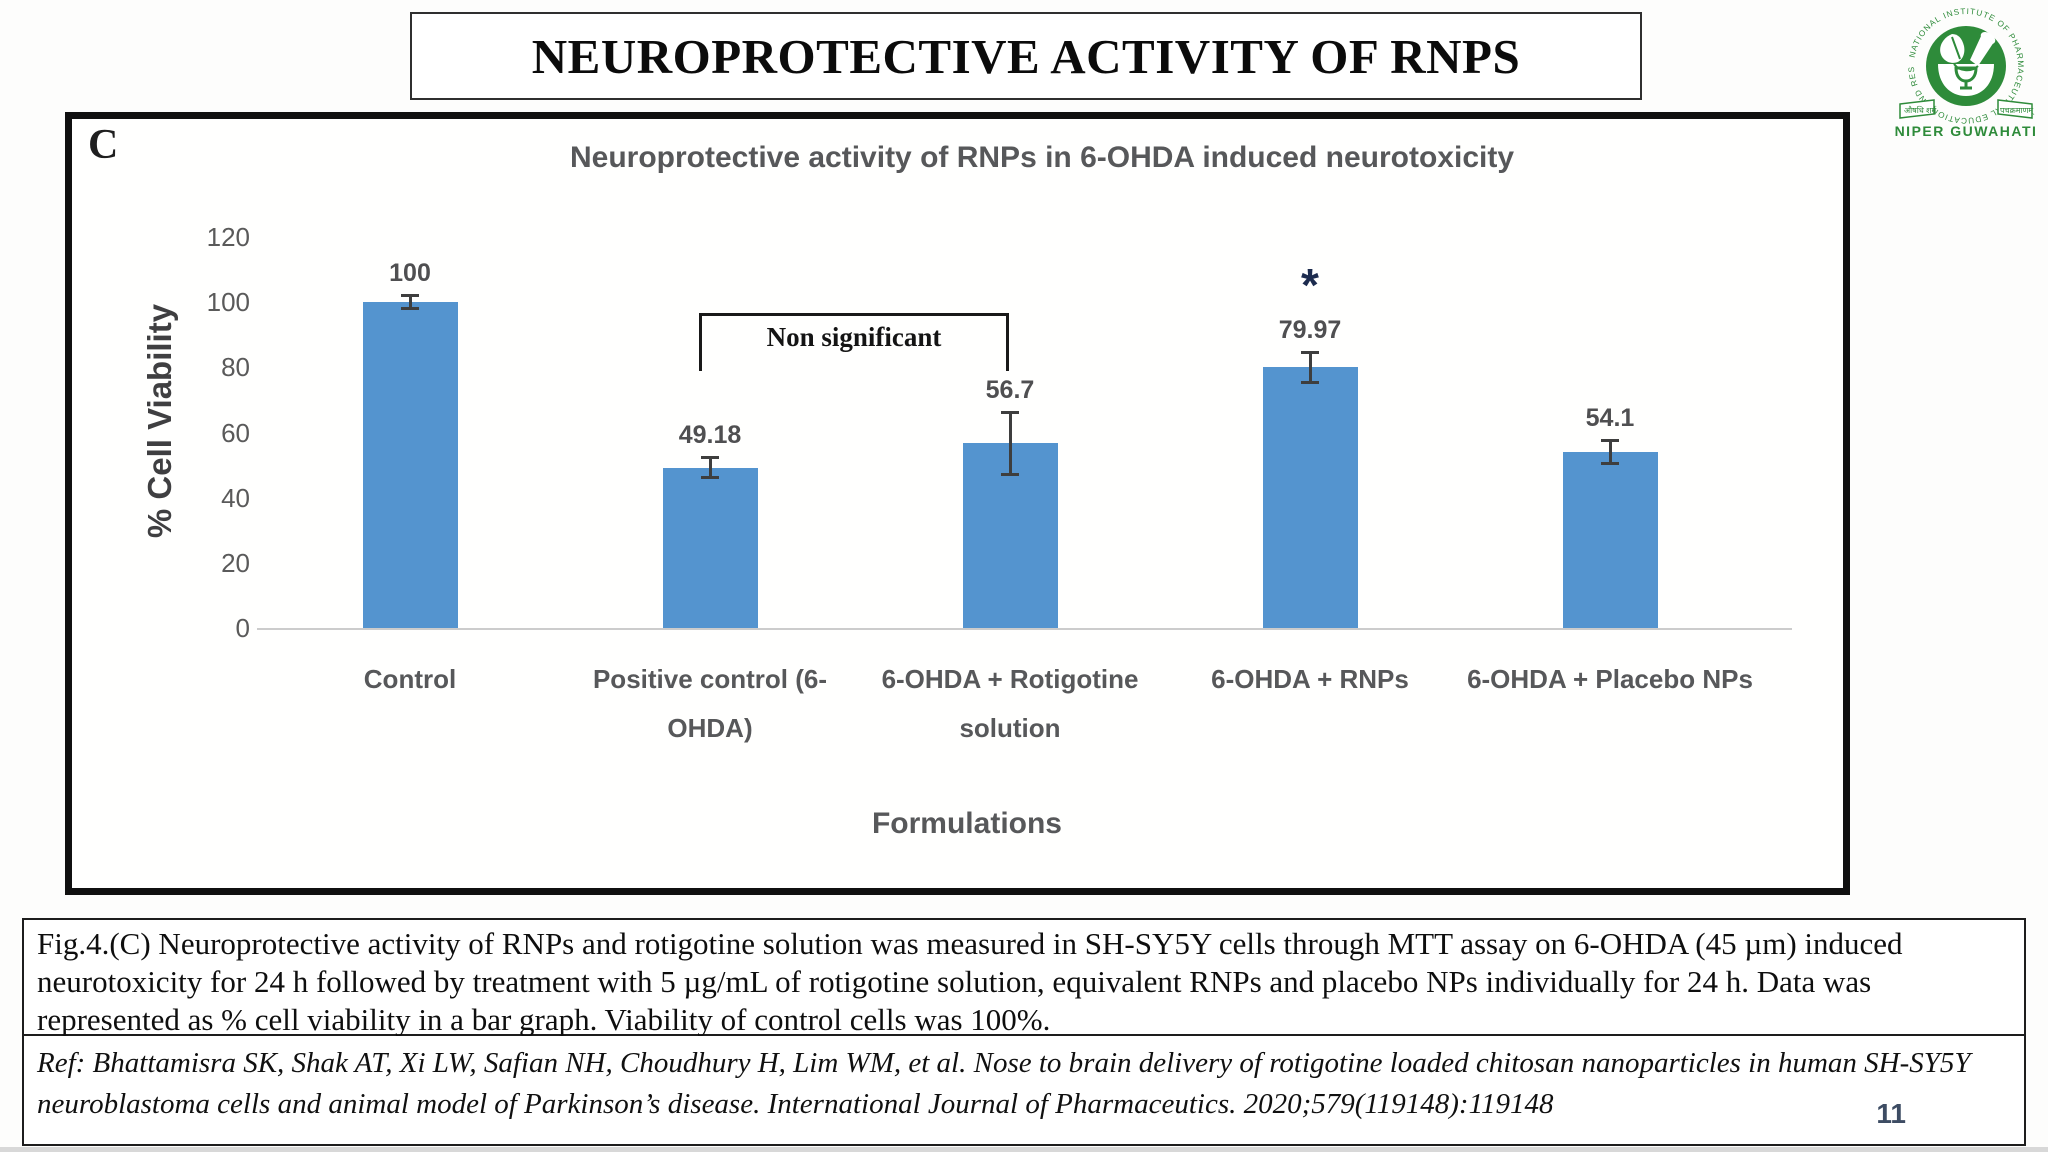  I want to click on x-axis-line, so click(1024, 629).